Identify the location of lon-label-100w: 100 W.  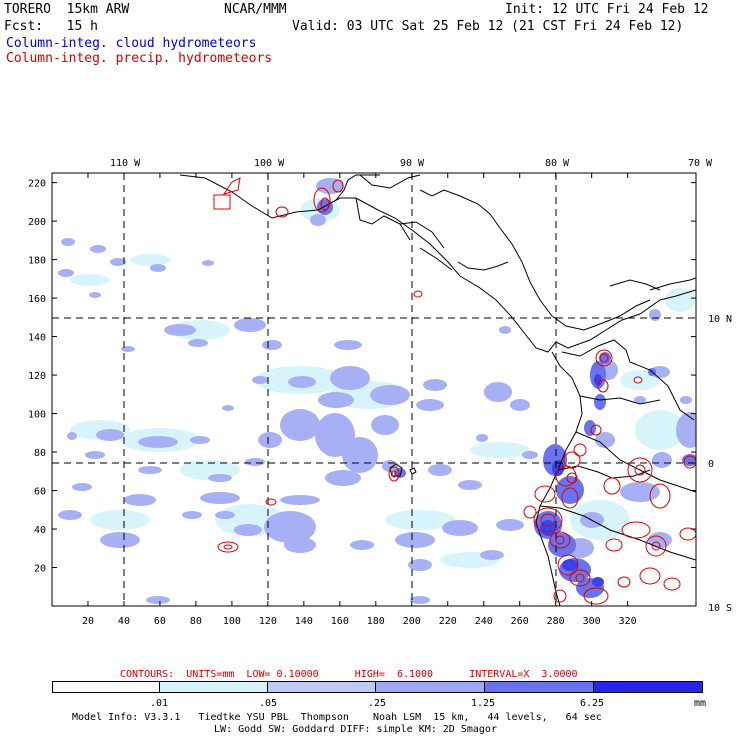
(269, 163).